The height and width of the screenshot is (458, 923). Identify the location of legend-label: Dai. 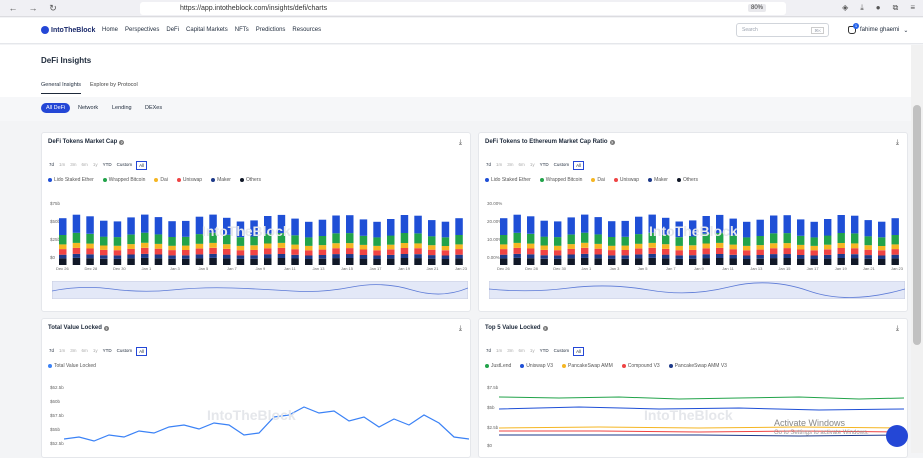
(164, 180).